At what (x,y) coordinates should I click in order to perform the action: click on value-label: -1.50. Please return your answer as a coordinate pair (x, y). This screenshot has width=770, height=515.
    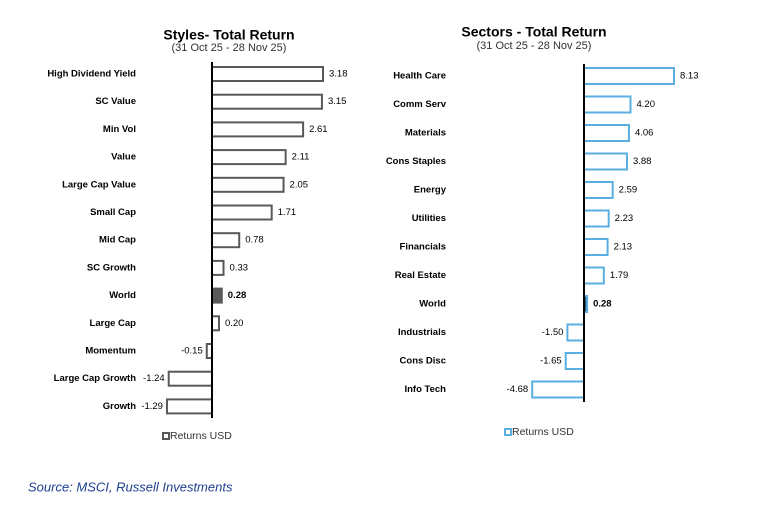
    Looking at the image, I should click on (553, 332).